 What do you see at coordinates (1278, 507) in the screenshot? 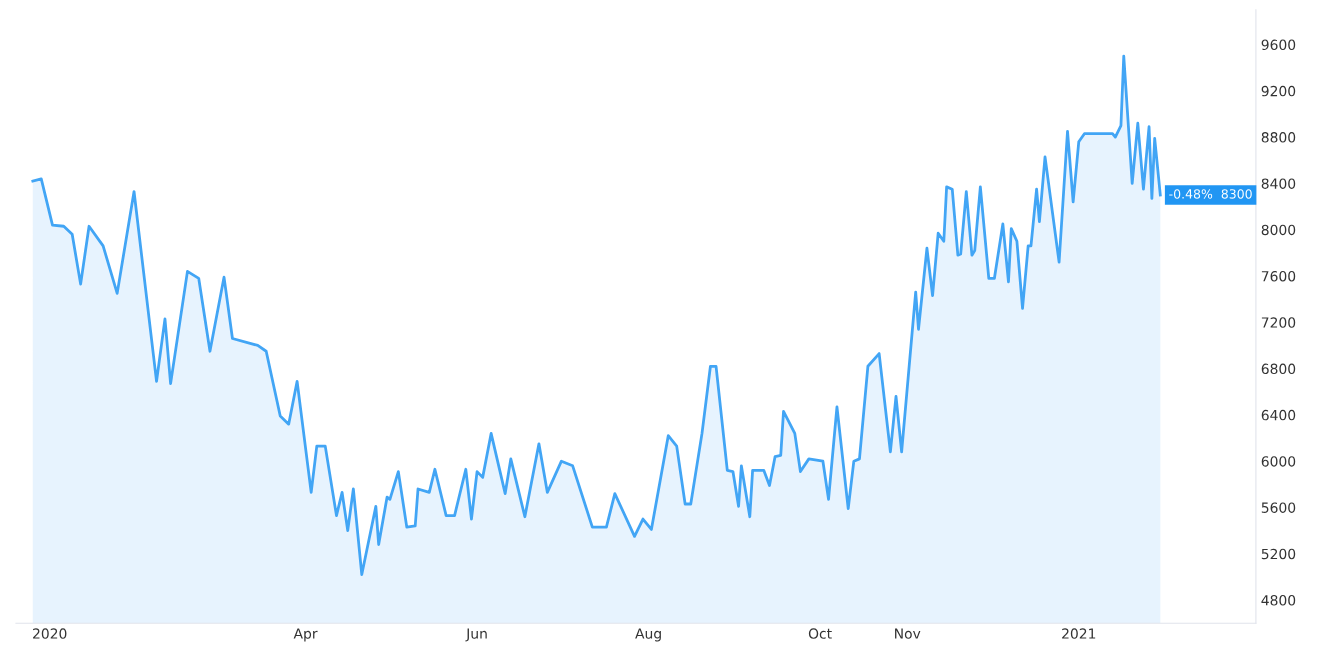
I see `y-tick-label: 5600` at bounding box center [1278, 507].